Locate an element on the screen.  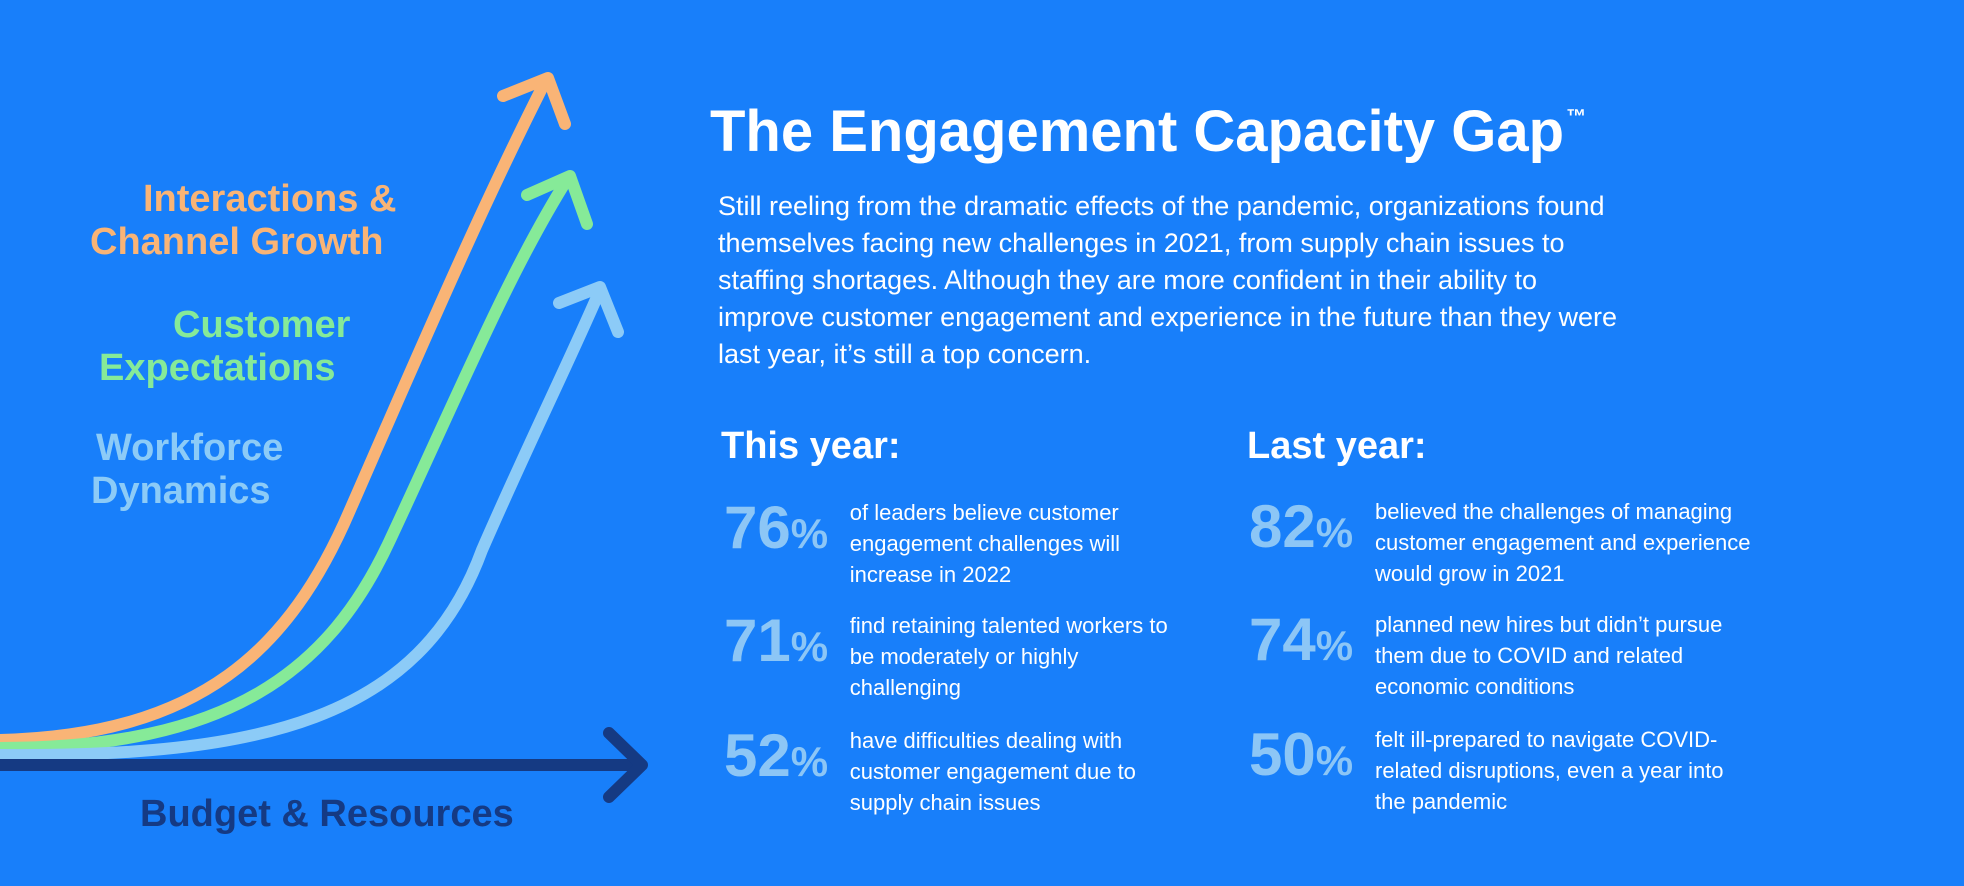
workforce-label-line1: Workforce is located at coordinates (190, 448).